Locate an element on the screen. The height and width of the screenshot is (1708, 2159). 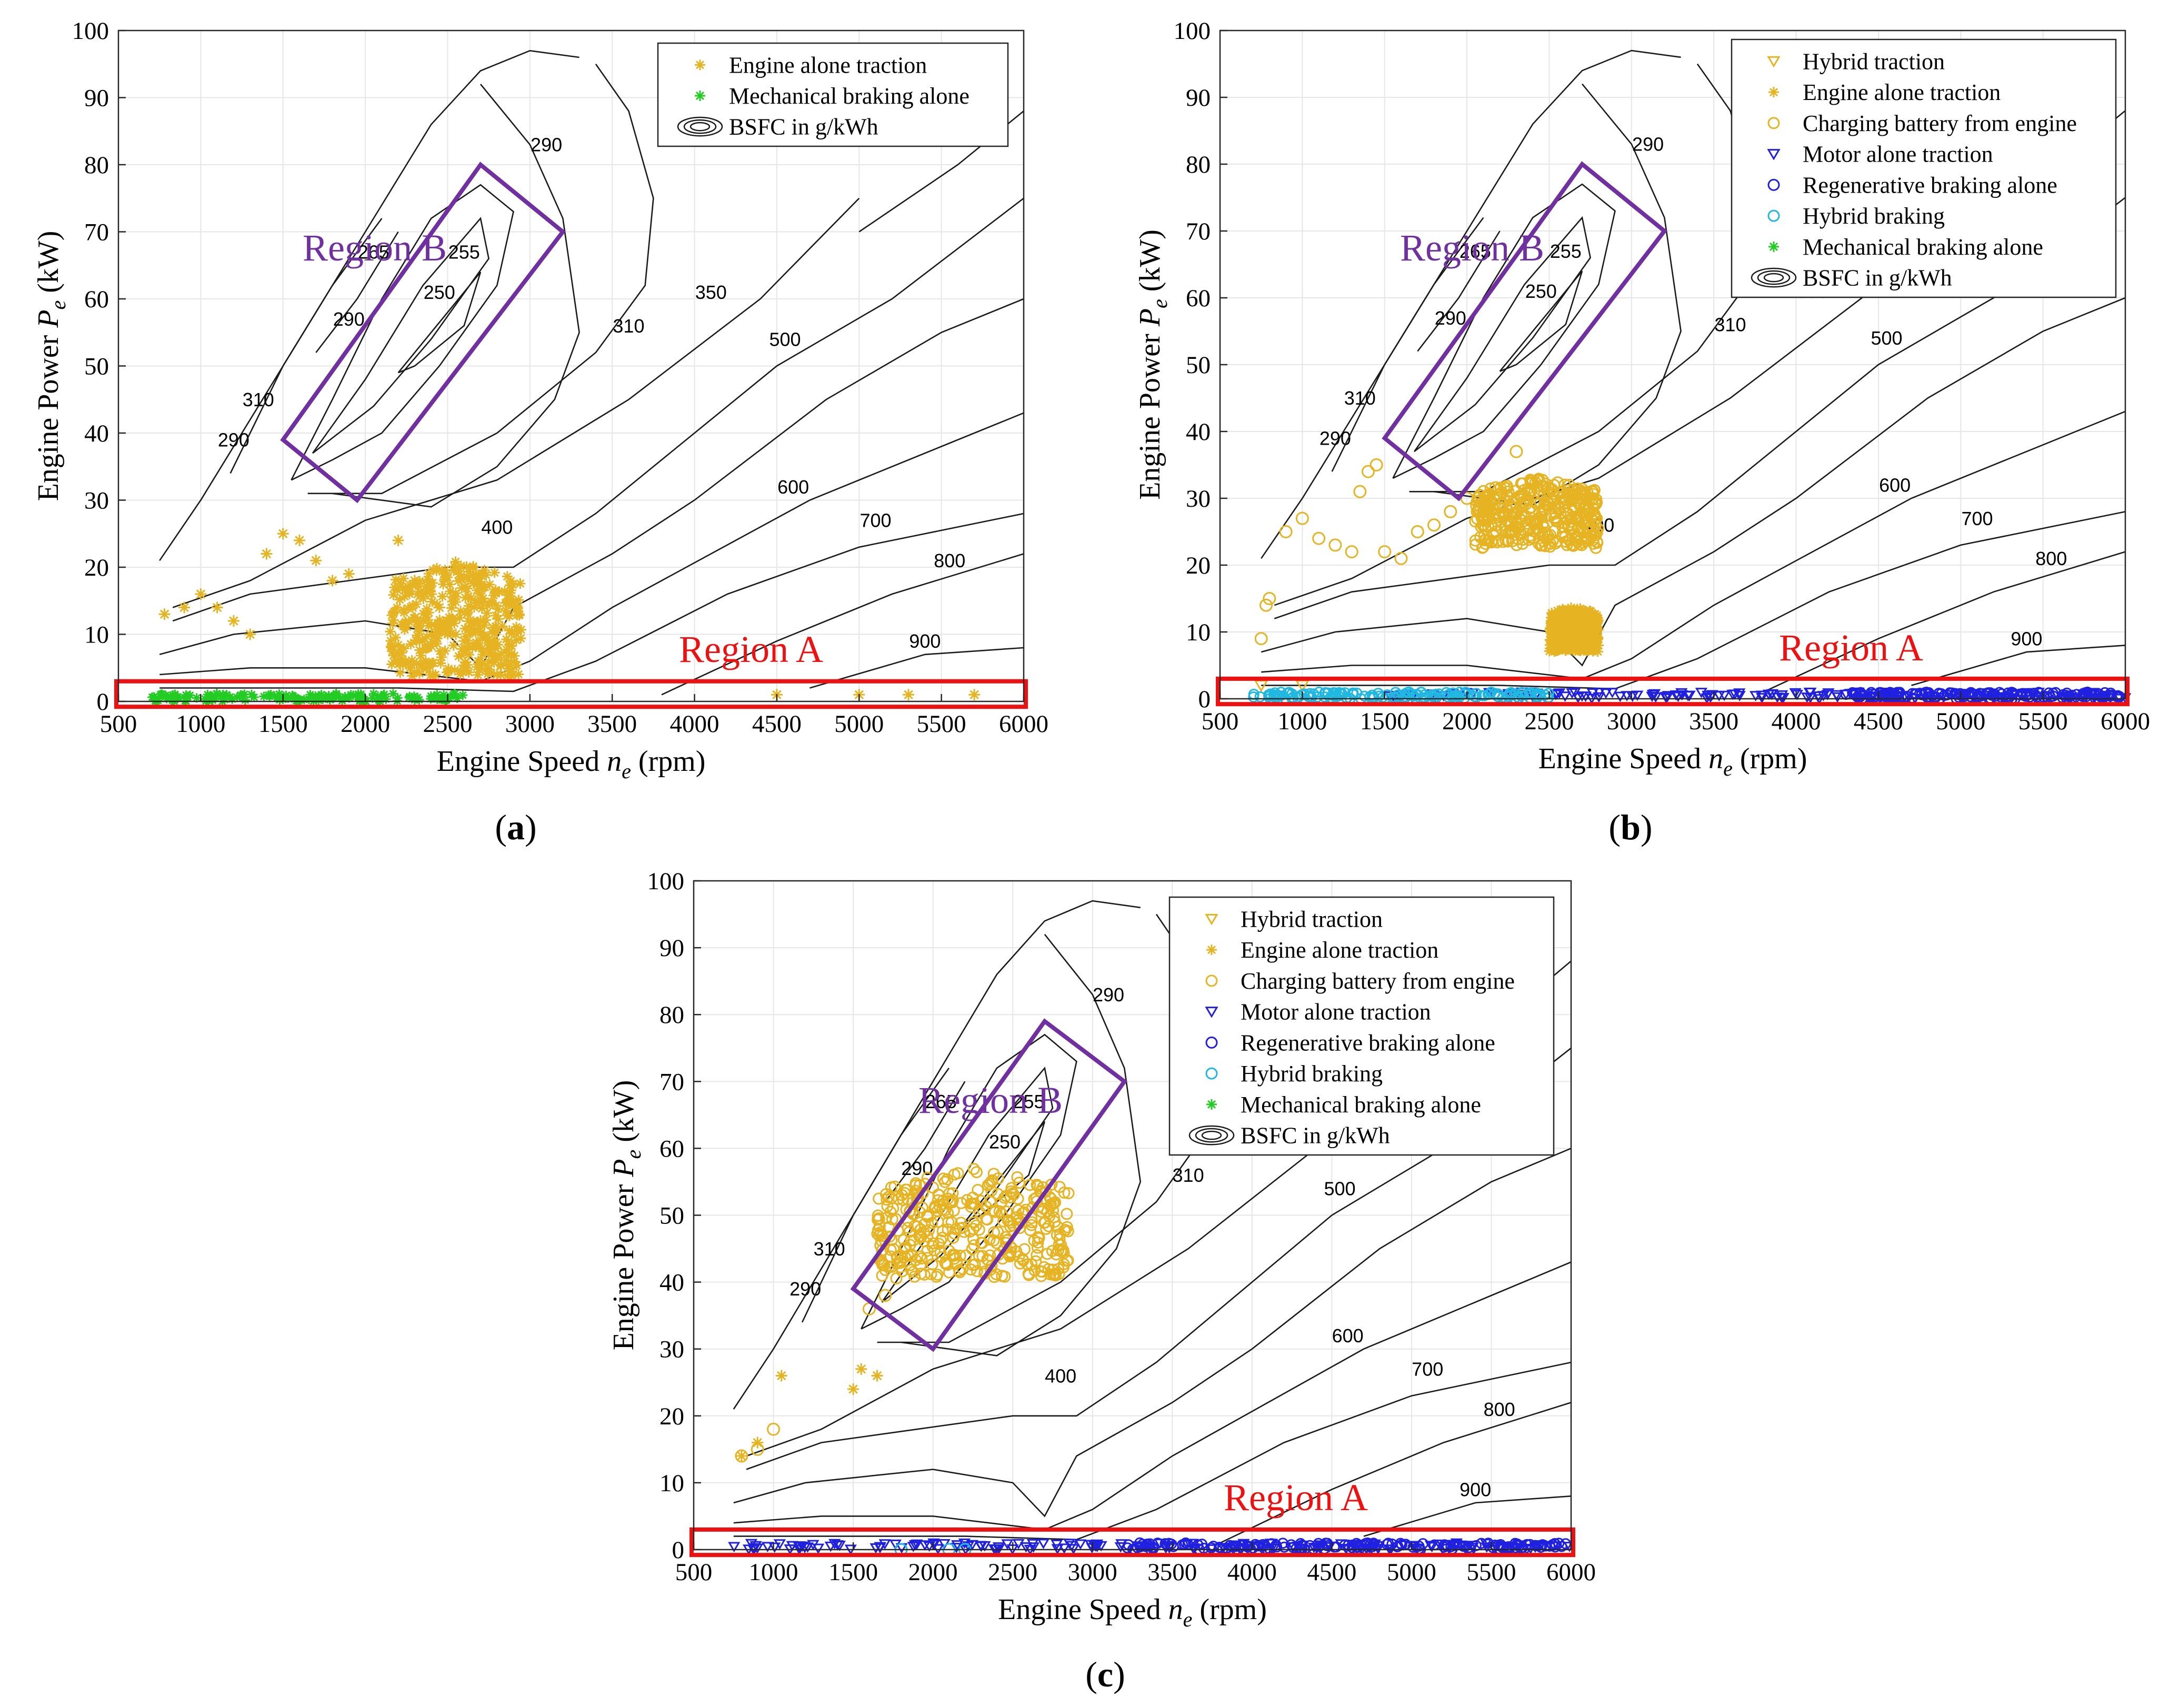
x-tick-label: 2500 is located at coordinates (1549, 721).